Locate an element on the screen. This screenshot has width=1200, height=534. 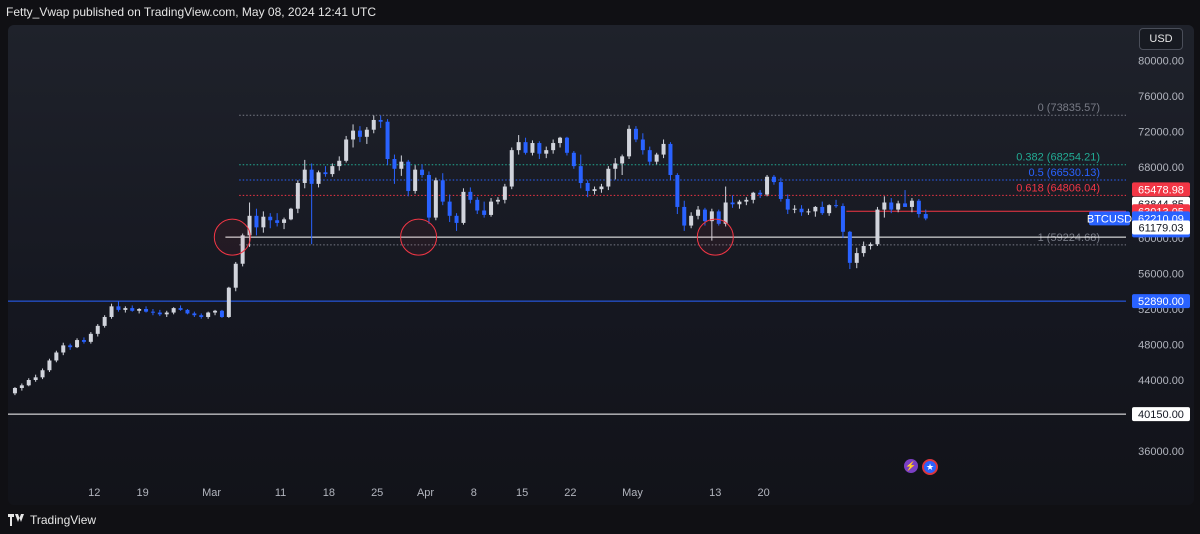
price-label-box is located at coordinates (1161, 189).